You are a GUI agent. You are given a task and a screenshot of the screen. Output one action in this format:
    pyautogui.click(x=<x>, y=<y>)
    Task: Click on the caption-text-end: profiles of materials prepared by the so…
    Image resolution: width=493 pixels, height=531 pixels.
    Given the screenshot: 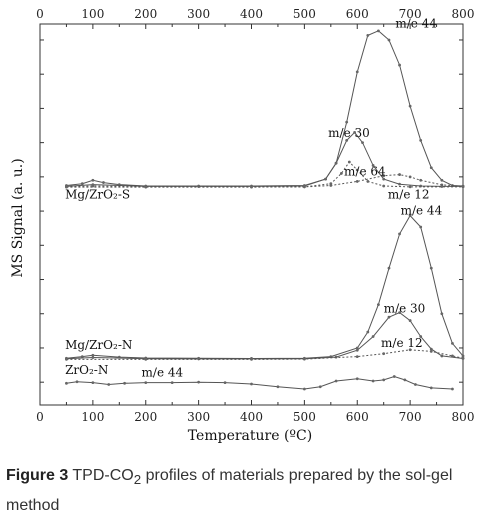 What is the action you would take?
    pyautogui.click(x=229, y=491)
    